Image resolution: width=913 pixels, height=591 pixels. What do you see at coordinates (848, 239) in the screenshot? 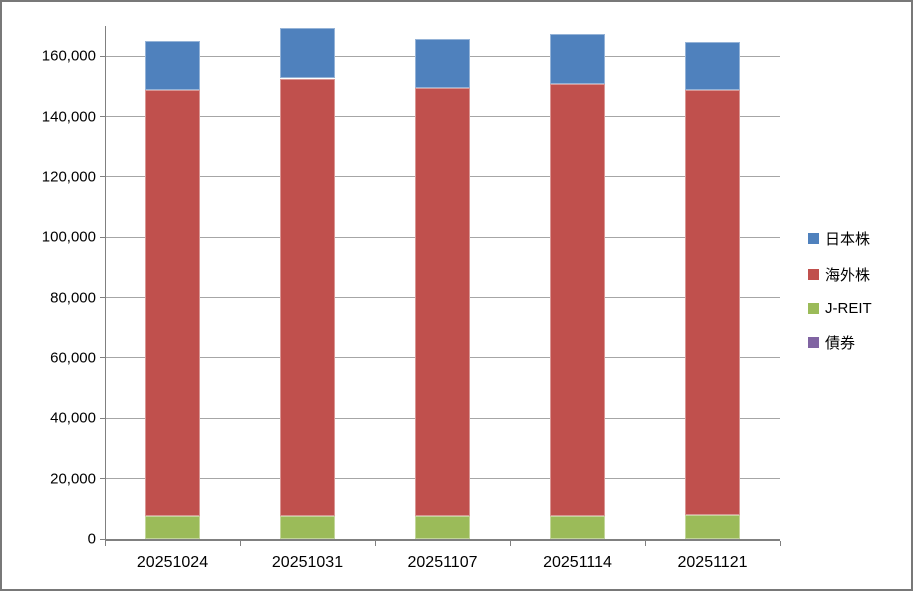
I see `legend-label: 日本株` at bounding box center [848, 239].